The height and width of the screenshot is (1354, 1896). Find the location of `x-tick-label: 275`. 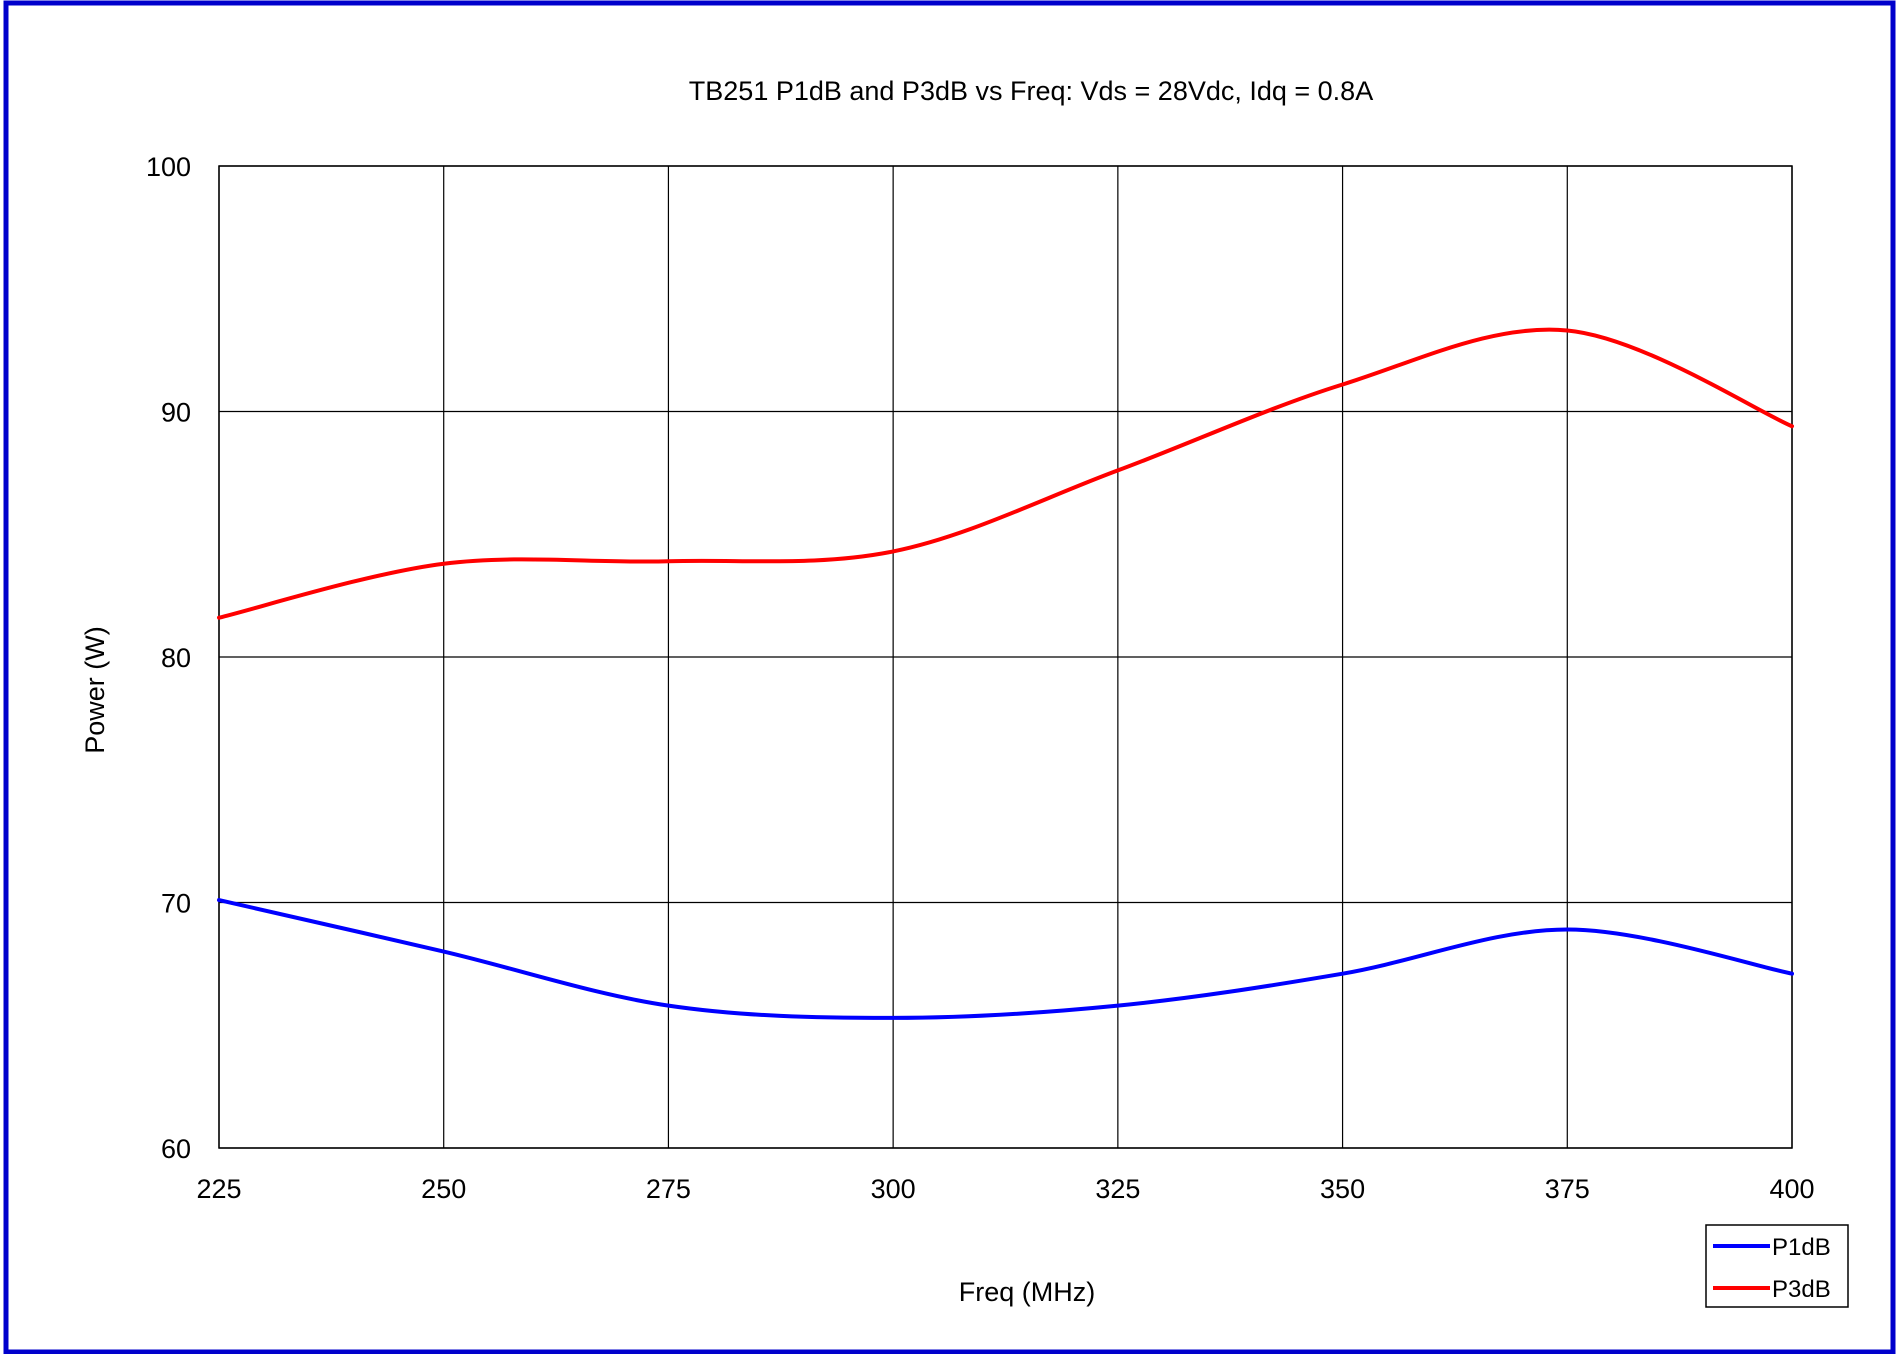

x-tick-label: 275 is located at coordinates (668, 1189).